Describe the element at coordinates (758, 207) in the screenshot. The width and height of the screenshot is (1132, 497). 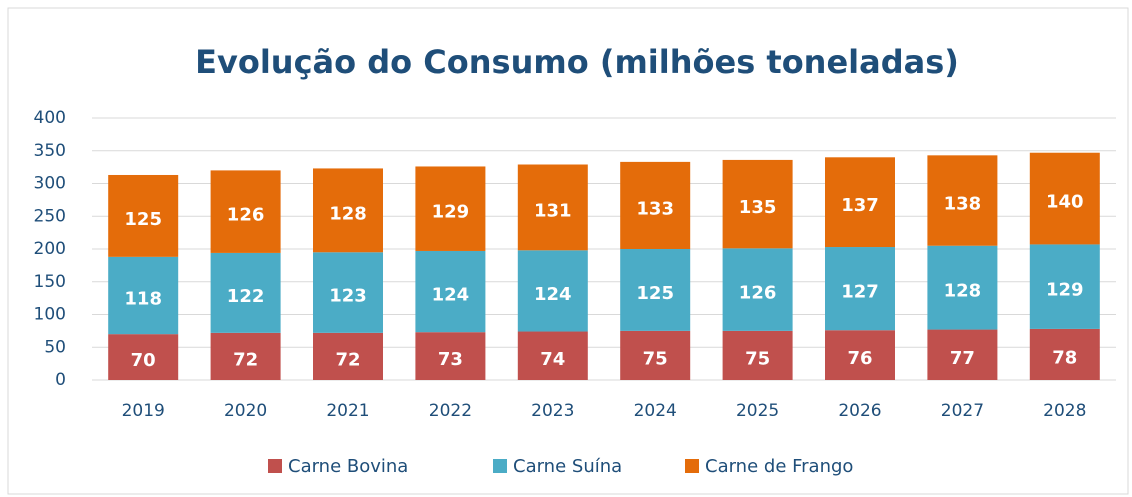
I see `data-label: 135` at that location.